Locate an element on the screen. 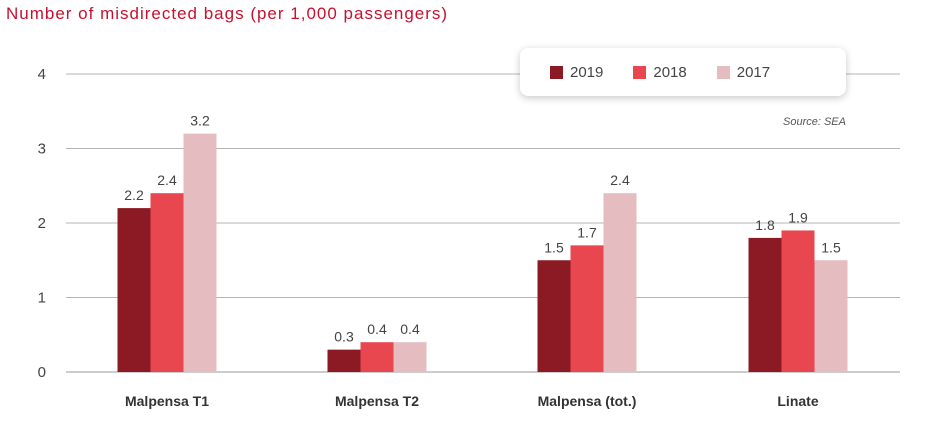 Image resolution: width=940 pixels, height=429 pixels. legend-label-2017: 2017 is located at coordinates (753, 72).